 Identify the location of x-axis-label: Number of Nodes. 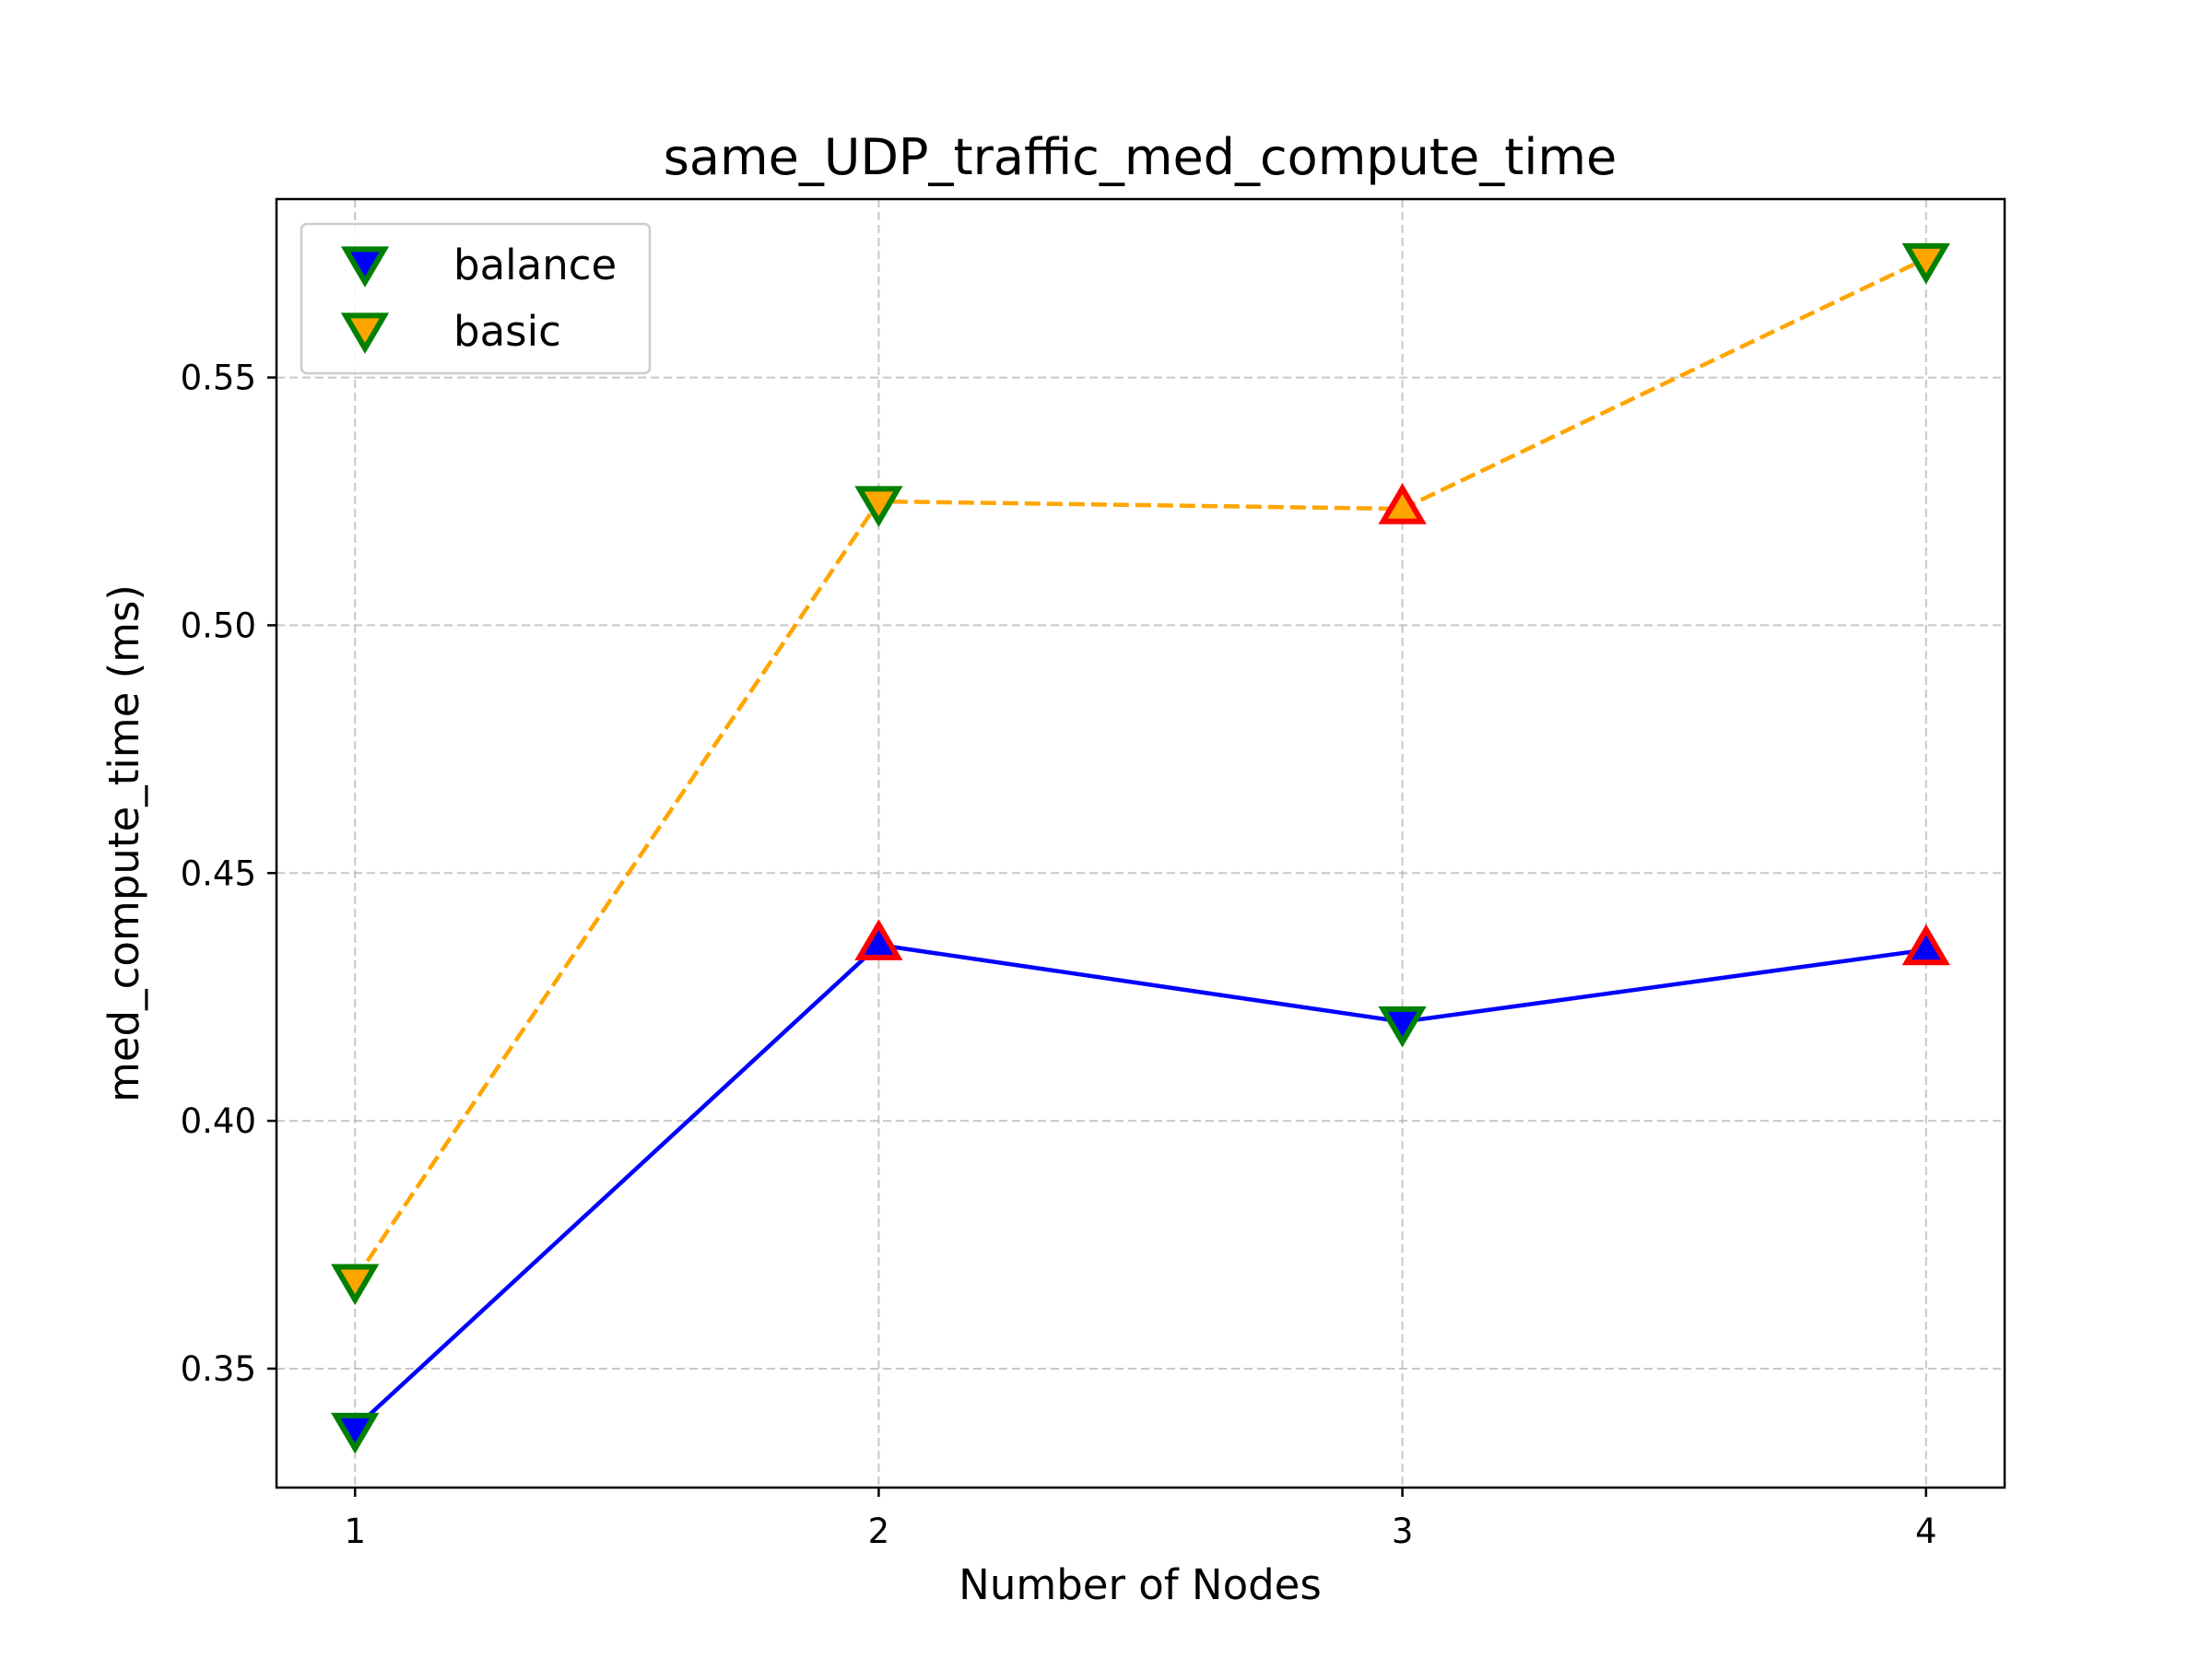
(1140, 1584).